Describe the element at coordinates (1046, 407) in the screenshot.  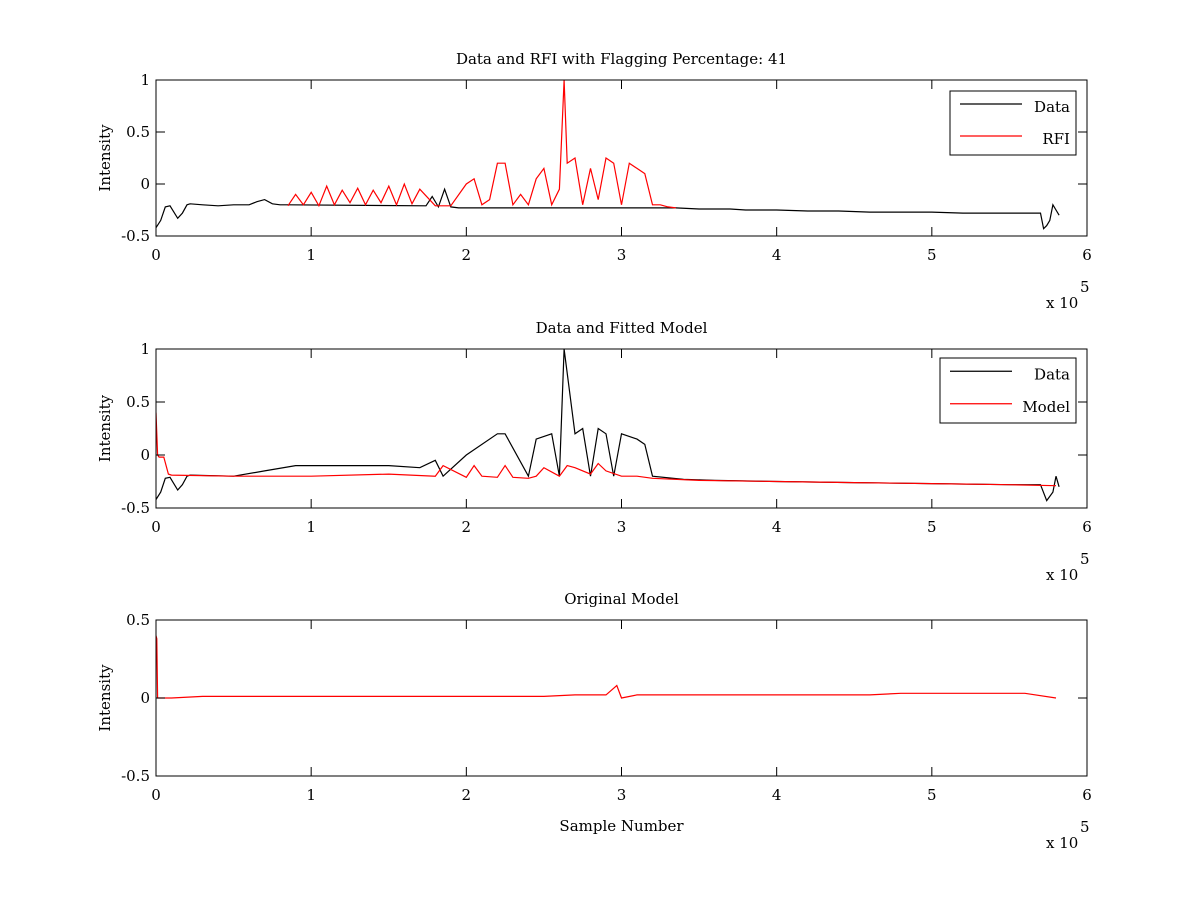
I see `legend-label: Model` at that location.